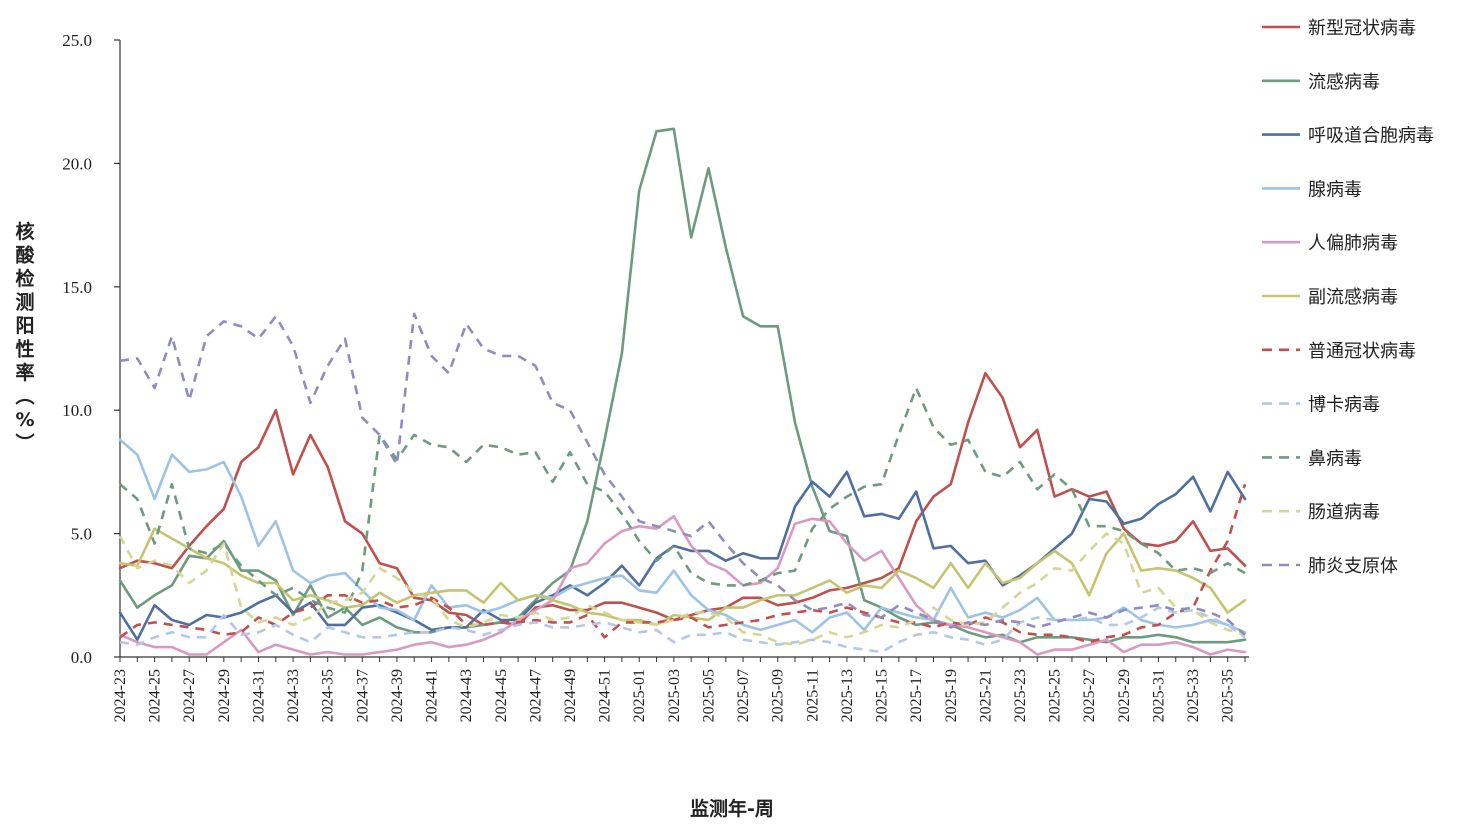 This screenshot has width=1468, height=826. Describe the element at coordinates (362, 695) in the screenshot. I see `x-tick-label: 2024-37` at that location.